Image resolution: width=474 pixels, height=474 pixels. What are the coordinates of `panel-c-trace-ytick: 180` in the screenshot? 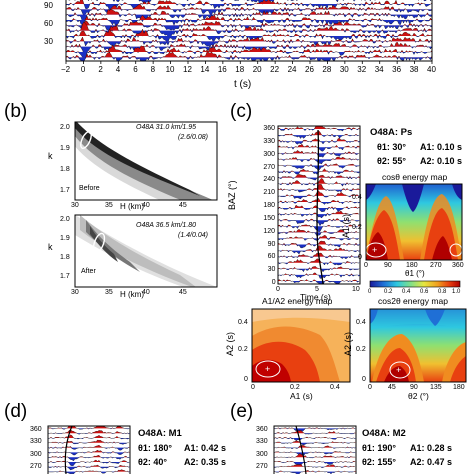 It's located at (269, 205).